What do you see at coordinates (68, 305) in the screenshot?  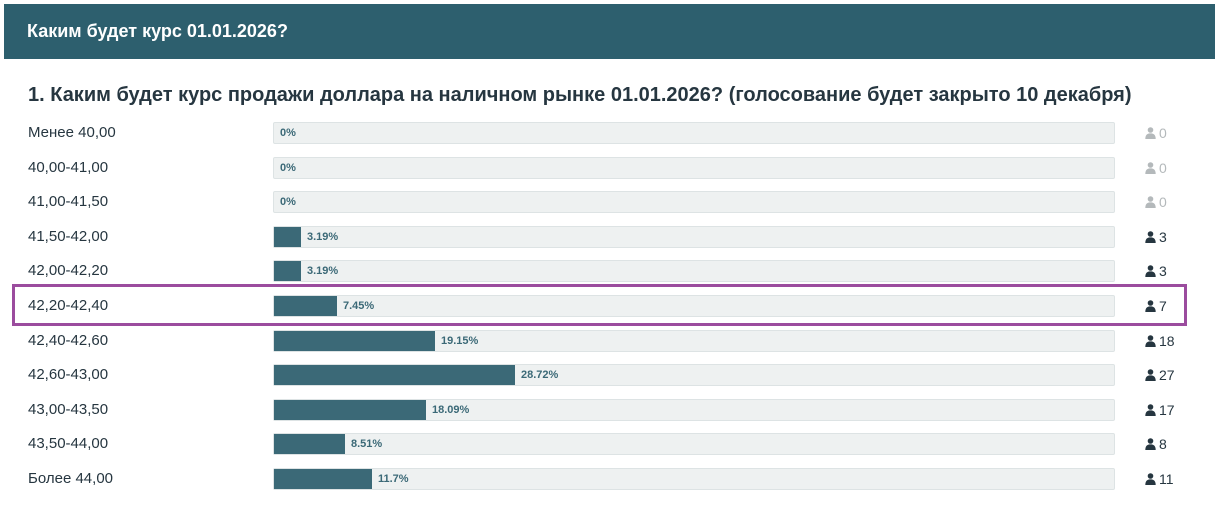 I see `option-label: 42,20-42,40` at bounding box center [68, 305].